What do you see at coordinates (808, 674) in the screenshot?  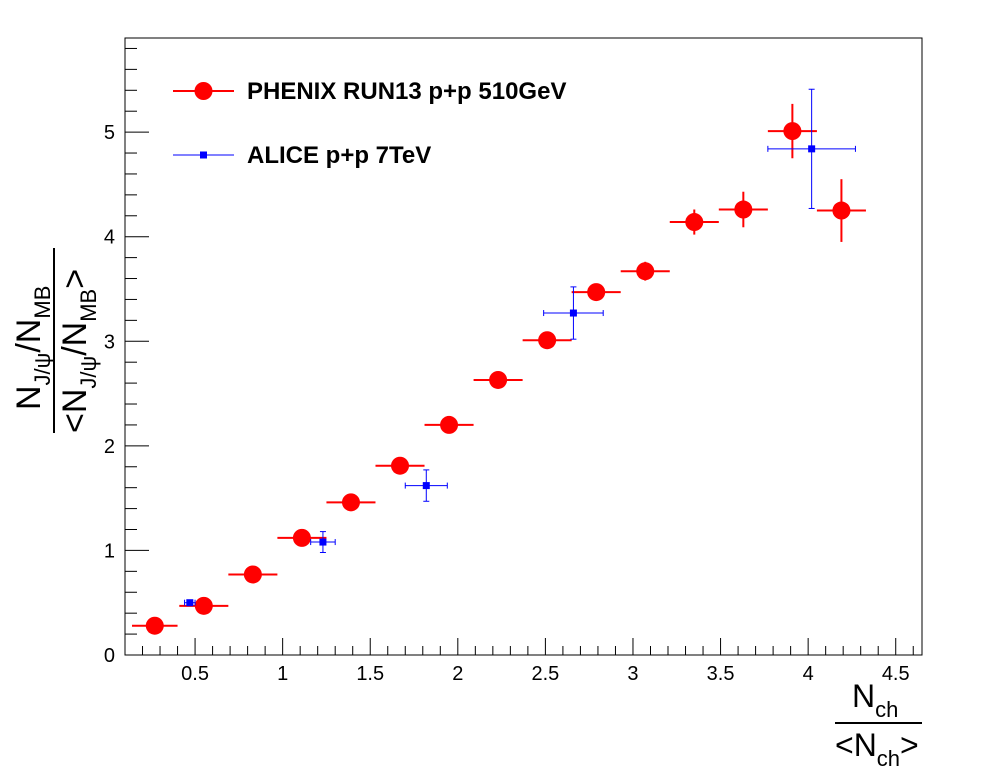 I see `x-tick-label: 4` at bounding box center [808, 674].